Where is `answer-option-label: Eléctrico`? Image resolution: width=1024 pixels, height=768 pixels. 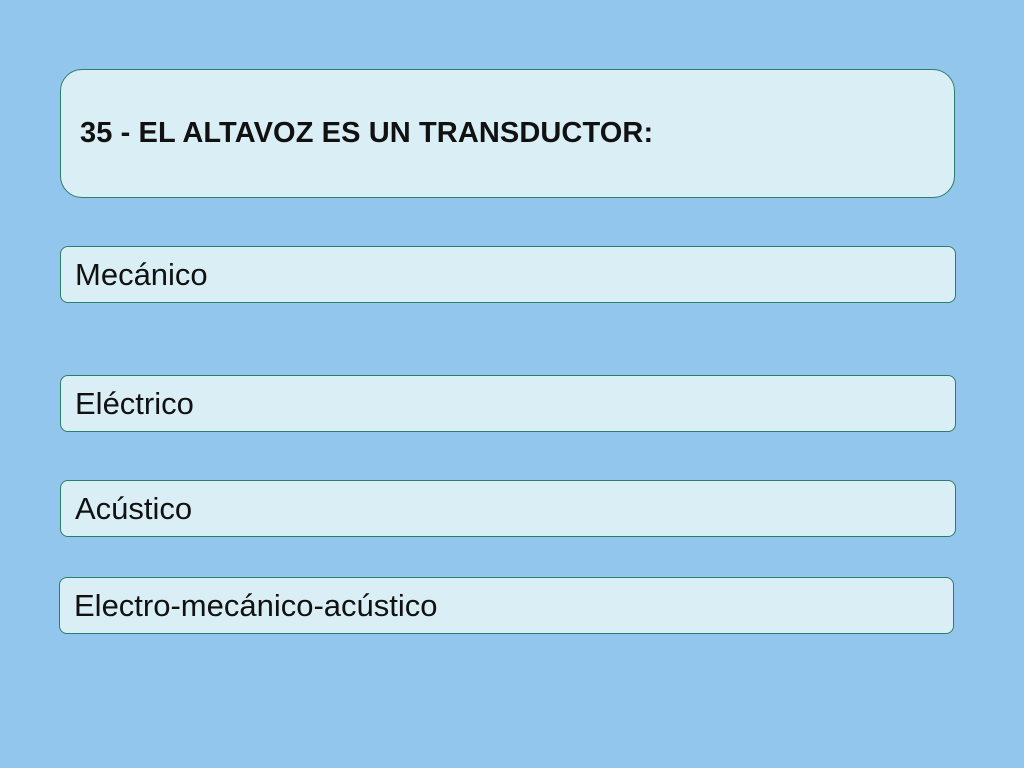
answer-option-label: Eléctrico is located at coordinates (134, 403).